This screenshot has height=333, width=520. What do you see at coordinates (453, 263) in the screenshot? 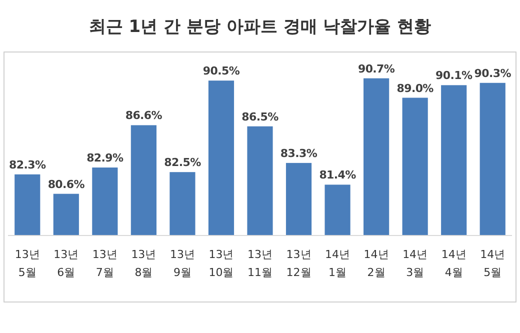
I see `x-tick-label: 14년 4월` at bounding box center [453, 263].